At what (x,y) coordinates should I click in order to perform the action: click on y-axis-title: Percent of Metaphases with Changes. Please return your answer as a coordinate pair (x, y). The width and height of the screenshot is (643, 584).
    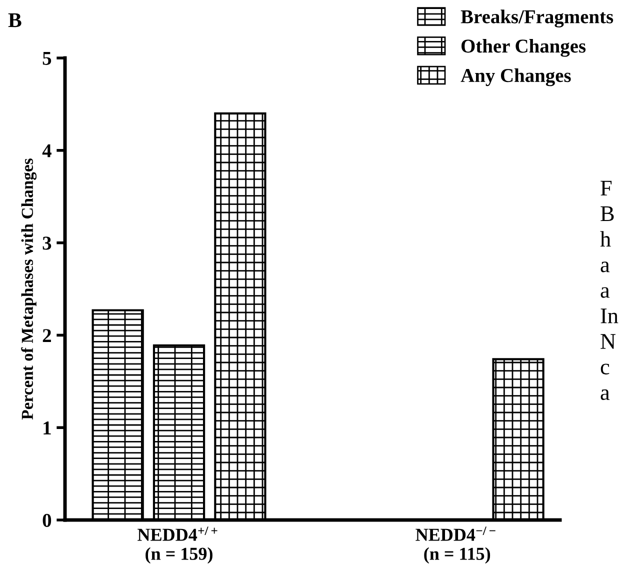
    Looking at the image, I should click on (29, 289).